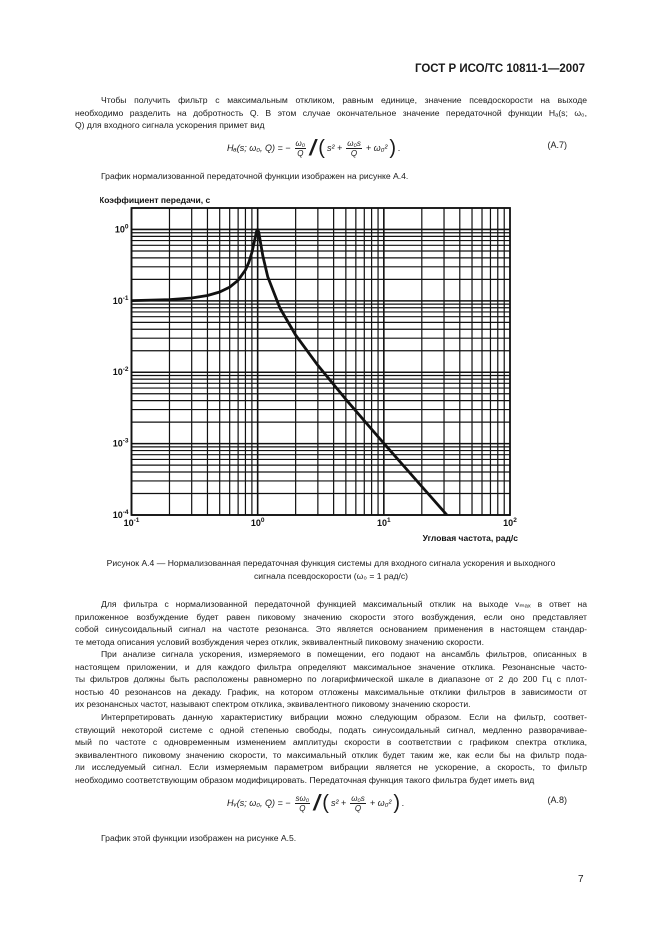 The height and width of the screenshot is (936, 661). Describe the element at coordinates (132, 522) in the screenshot. I see `x-tick-label: 10⁻¹` at that location.